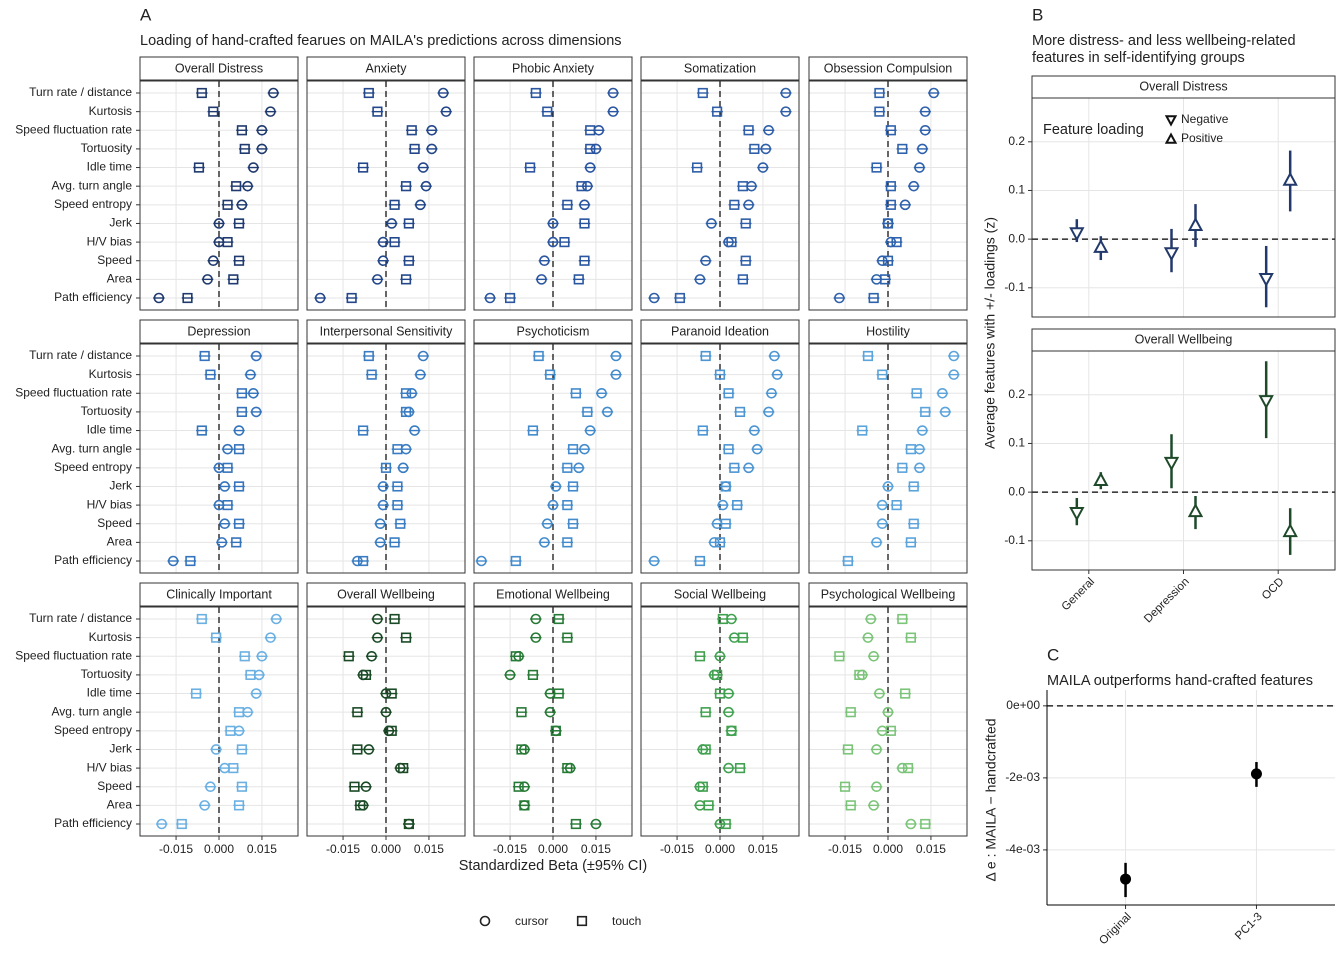 This screenshot has height=960, width=1344. I want to click on y-tick-label: Tortuosity, so click(106, 674).